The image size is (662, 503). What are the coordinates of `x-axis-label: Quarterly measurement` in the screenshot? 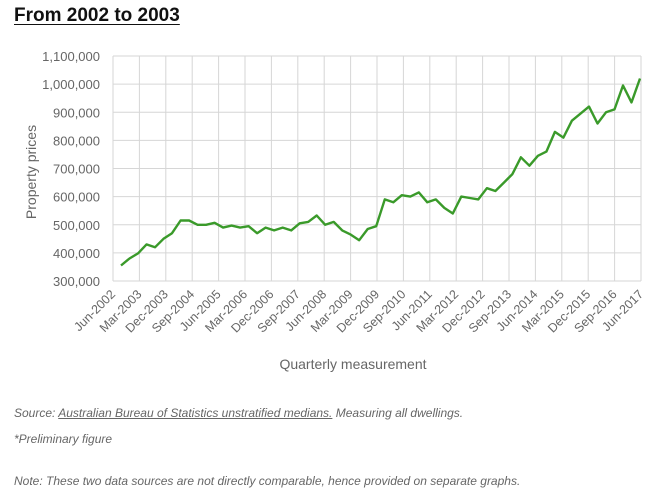 It's located at (352, 364).